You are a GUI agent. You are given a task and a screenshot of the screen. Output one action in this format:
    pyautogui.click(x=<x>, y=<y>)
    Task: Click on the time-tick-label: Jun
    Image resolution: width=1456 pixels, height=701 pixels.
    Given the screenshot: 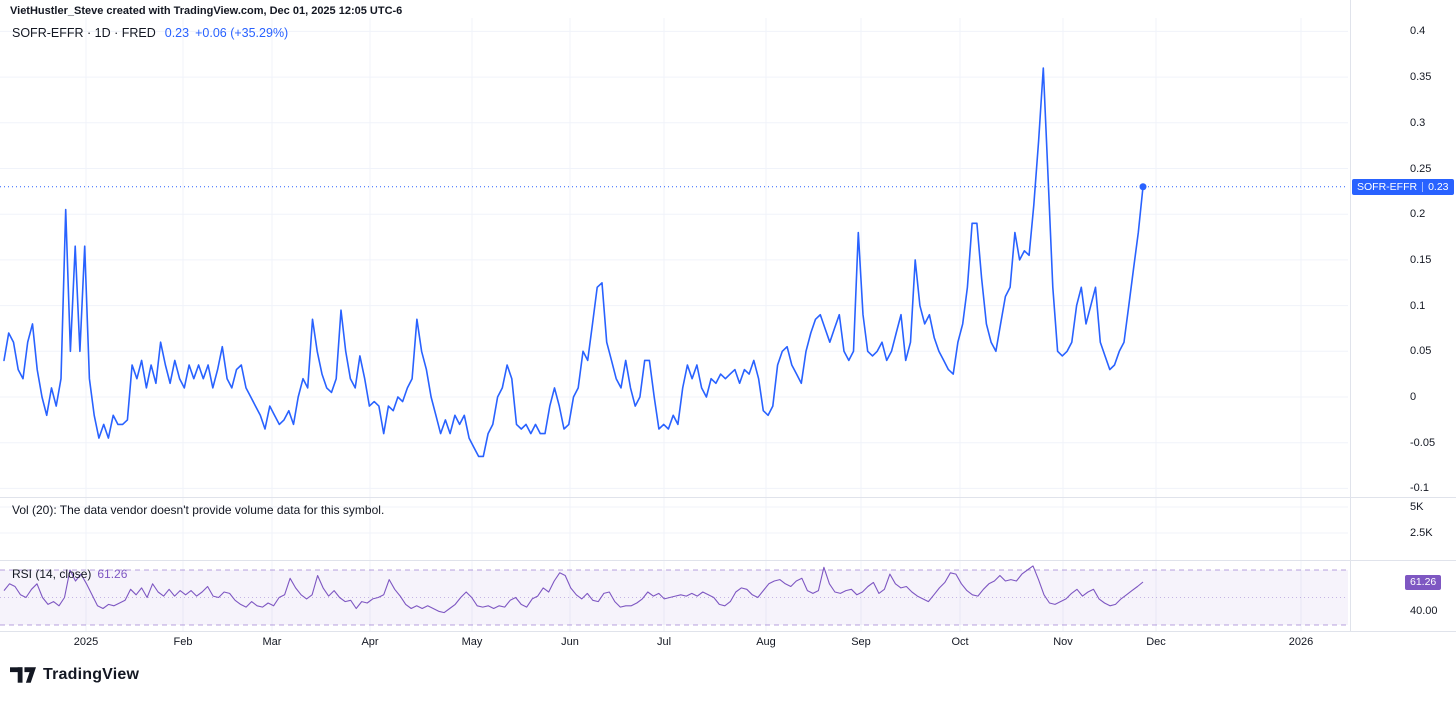 What is the action you would take?
    pyautogui.click(x=570, y=642)
    